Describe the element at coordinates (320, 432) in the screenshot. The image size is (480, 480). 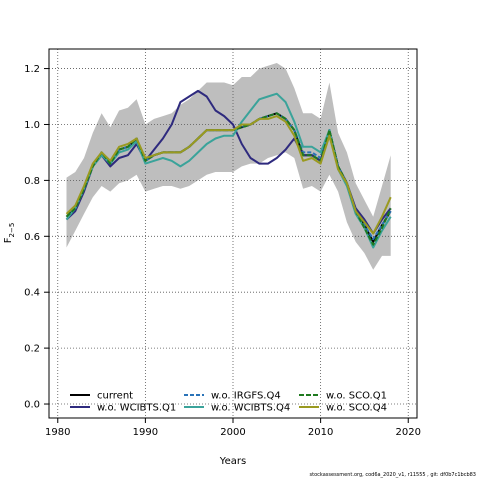
I see `x-tick-label: 2010` at that location.